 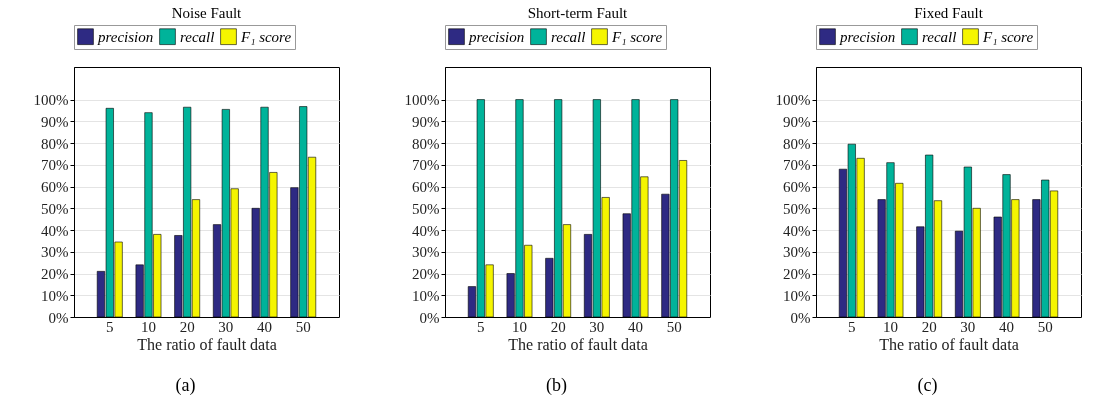 What do you see at coordinates (206, 12) in the screenshot?
I see `chart-title: Noise Fault` at bounding box center [206, 12].